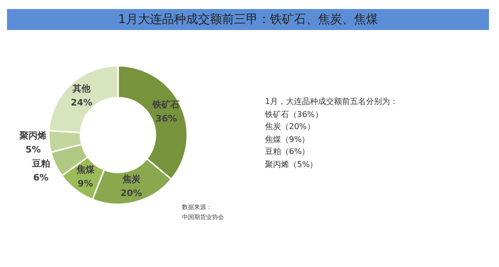 The image size is (499, 267). Describe the element at coordinates (292, 164) in the screenshot. I see `text: 聚丙烯（5%）` at that location.